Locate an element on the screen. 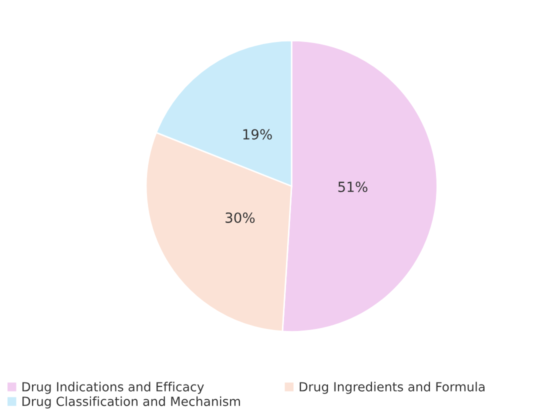 This screenshot has height=416, width=540. legend-label: Drug Classification and Mechanism is located at coordinates (131, 402).